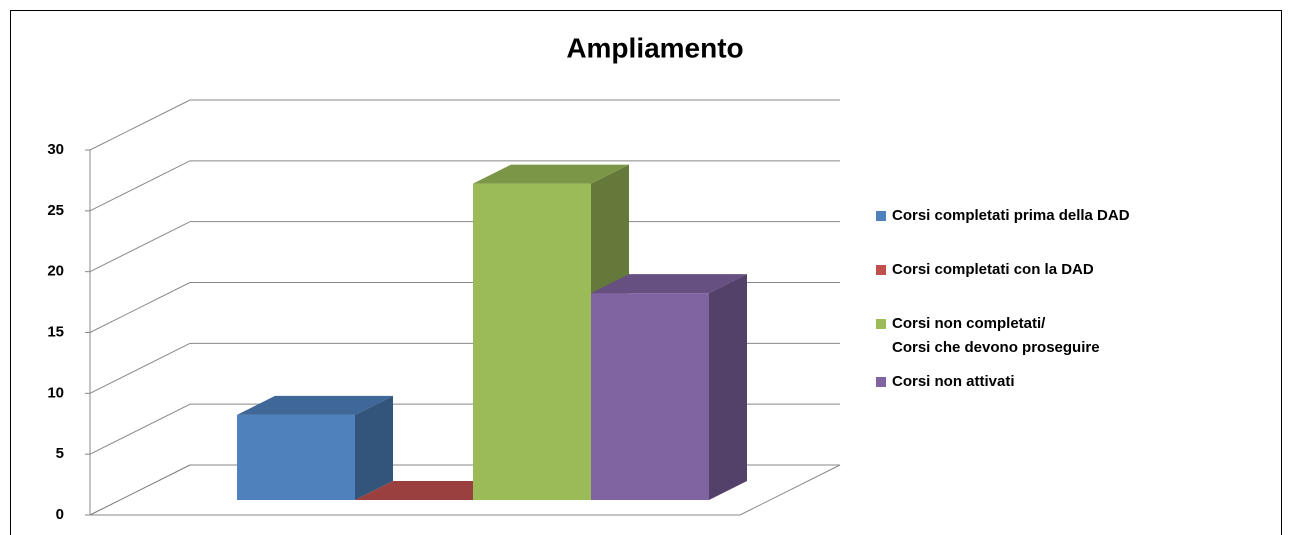 The height and width of the screenshot is (535, 1292). I want to click on legend-item: Corsi non attivati, so click(945, 382).